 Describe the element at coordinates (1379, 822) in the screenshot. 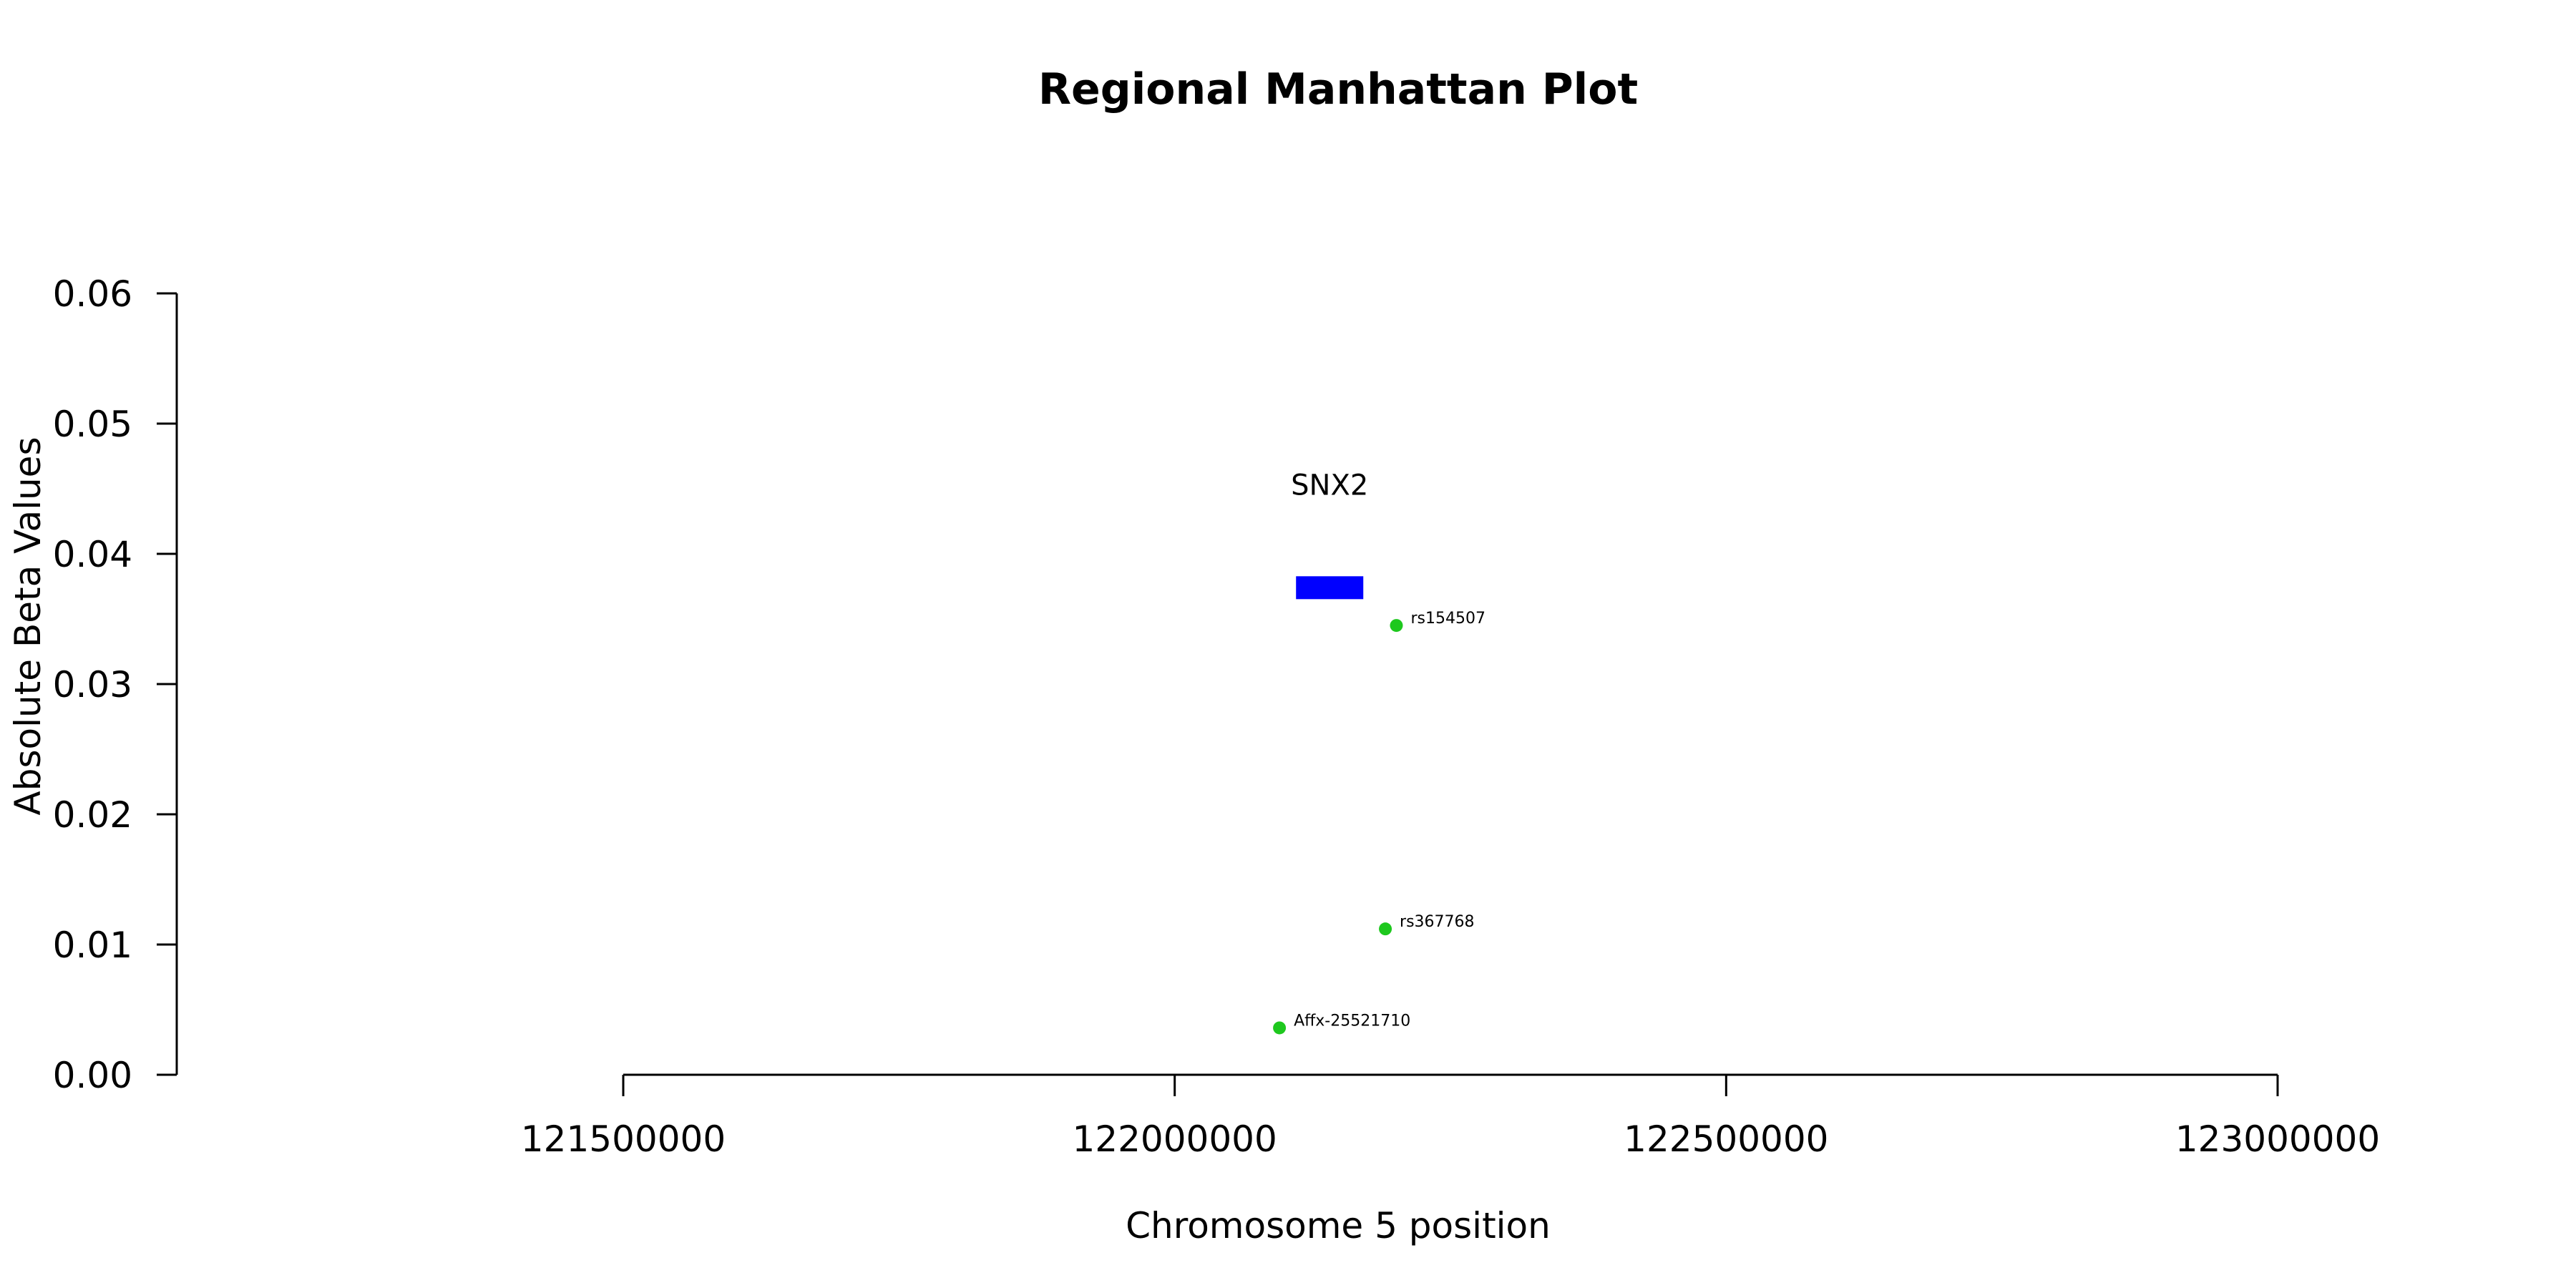

I see `points-layer: rs154507 rs367768 Affx-25521710` at that location.